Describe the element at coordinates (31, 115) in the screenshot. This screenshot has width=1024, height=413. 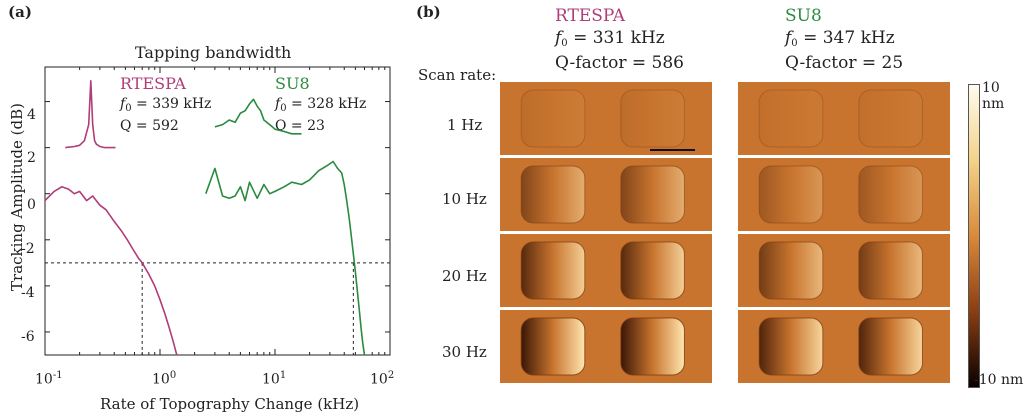
I see `y-tick-label: 4` at that location.